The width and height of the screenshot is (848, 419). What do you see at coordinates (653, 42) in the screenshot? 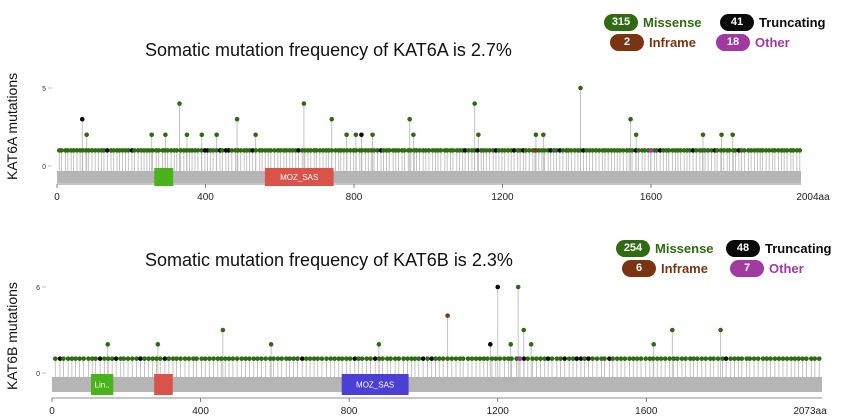
I see `kat6a-legend-inframe: 2 Inframe` at bounding box center [653, 42].